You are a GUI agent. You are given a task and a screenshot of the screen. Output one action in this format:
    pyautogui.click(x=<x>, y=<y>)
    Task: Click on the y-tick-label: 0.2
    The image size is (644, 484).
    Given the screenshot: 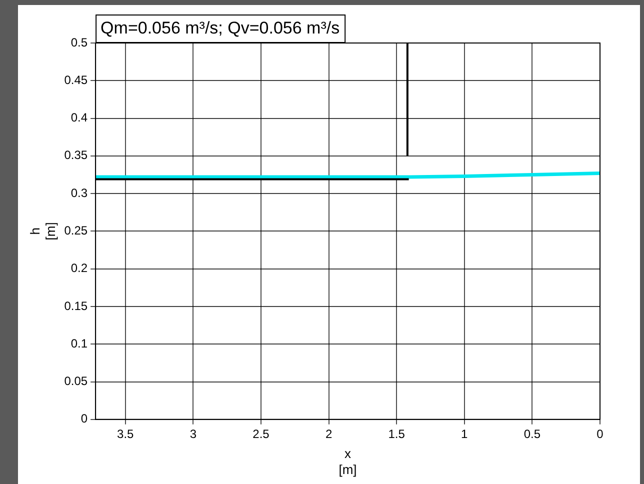 What is the action you would take?
    pyautogui.click(x=79, y=268)
    